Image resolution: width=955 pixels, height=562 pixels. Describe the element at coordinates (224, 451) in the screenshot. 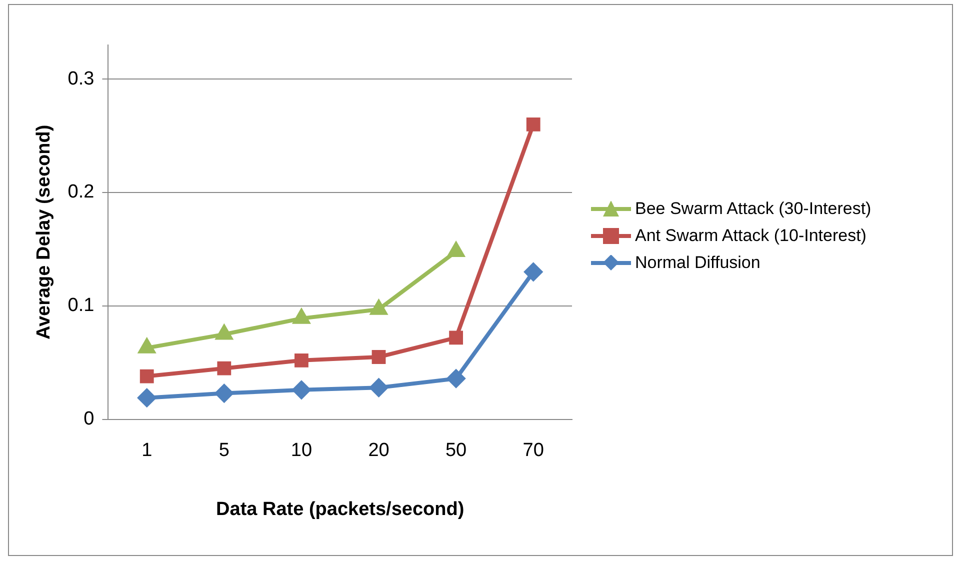

I see `x-tick-label: 5` at that location.